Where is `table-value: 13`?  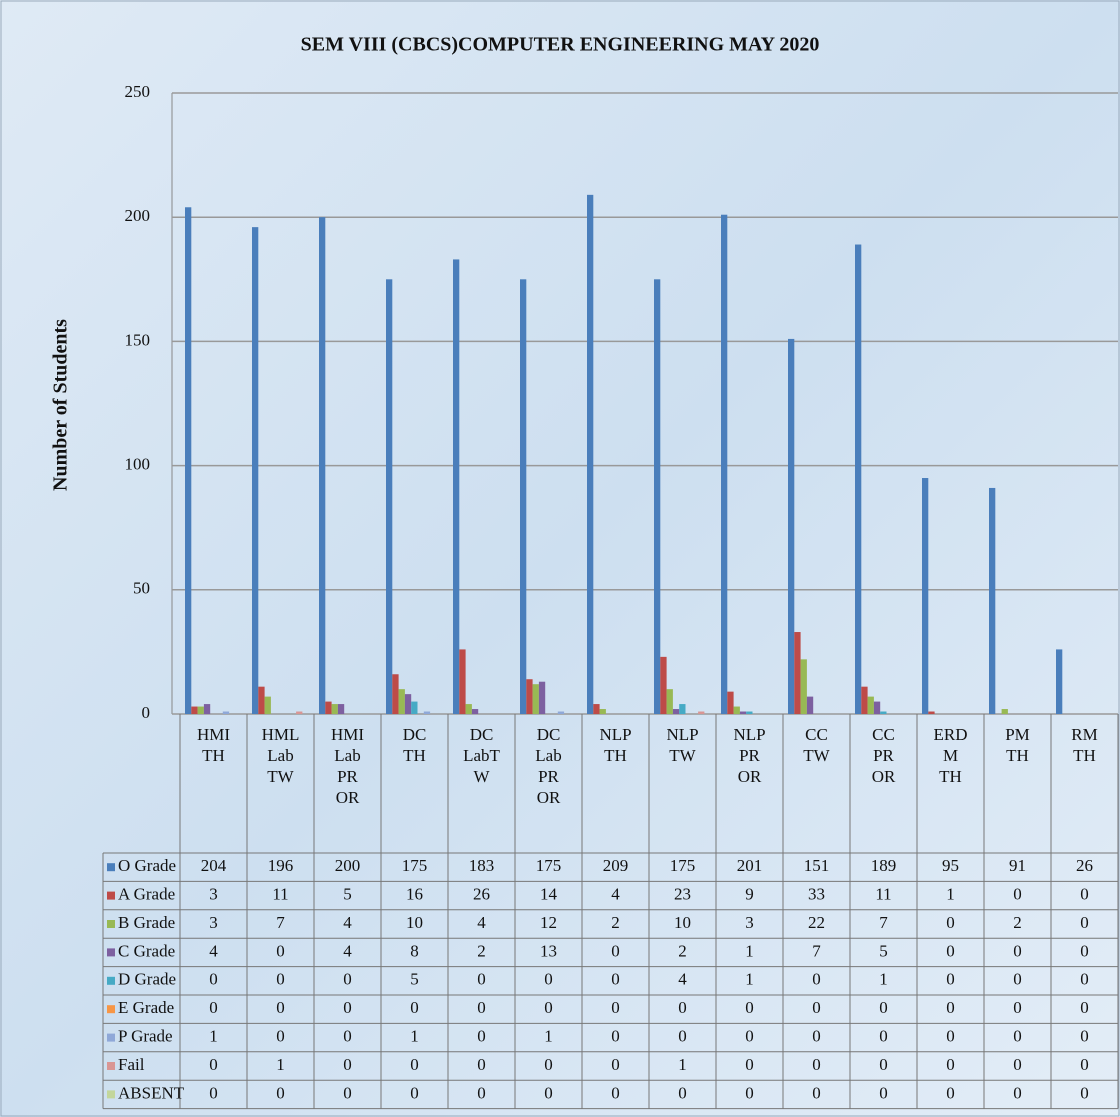 table-value: 13 is located at coordinates (548, 950).